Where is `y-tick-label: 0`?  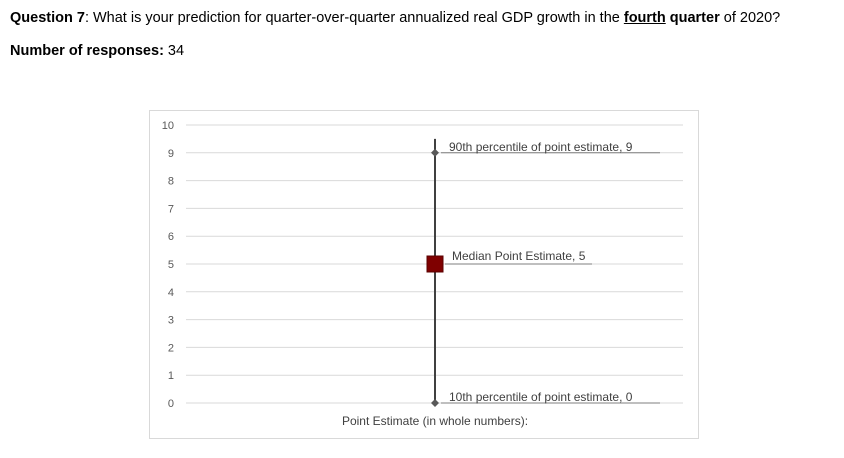
y-tick-label: 0 is located at coordinates (171, 404).